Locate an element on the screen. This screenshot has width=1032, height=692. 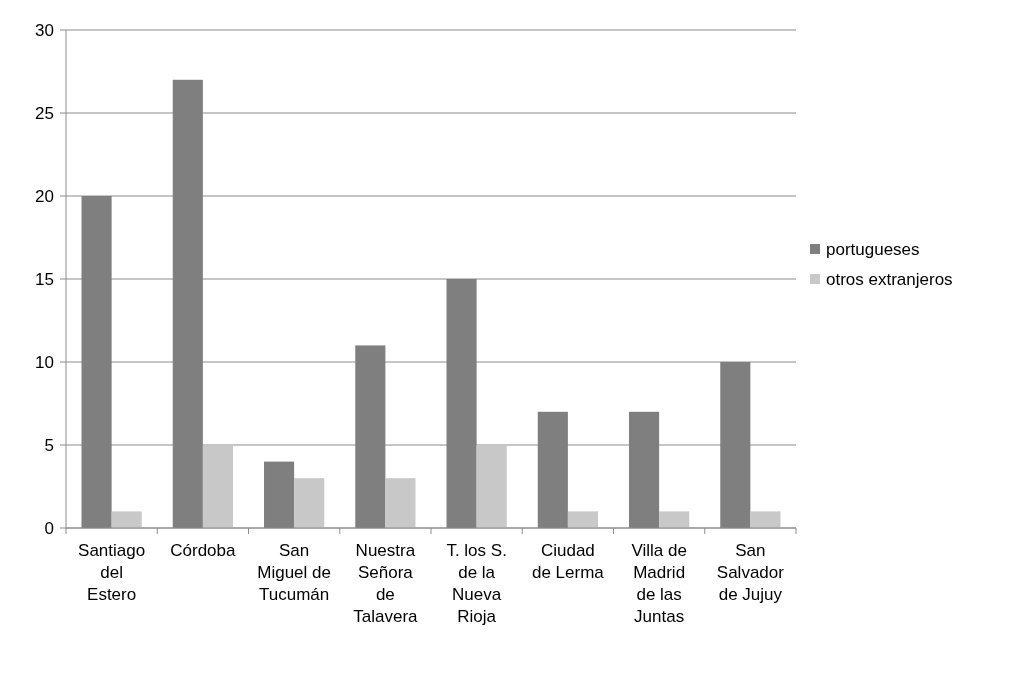
y-tick-label: 10 is located at coordinates (44, 362).